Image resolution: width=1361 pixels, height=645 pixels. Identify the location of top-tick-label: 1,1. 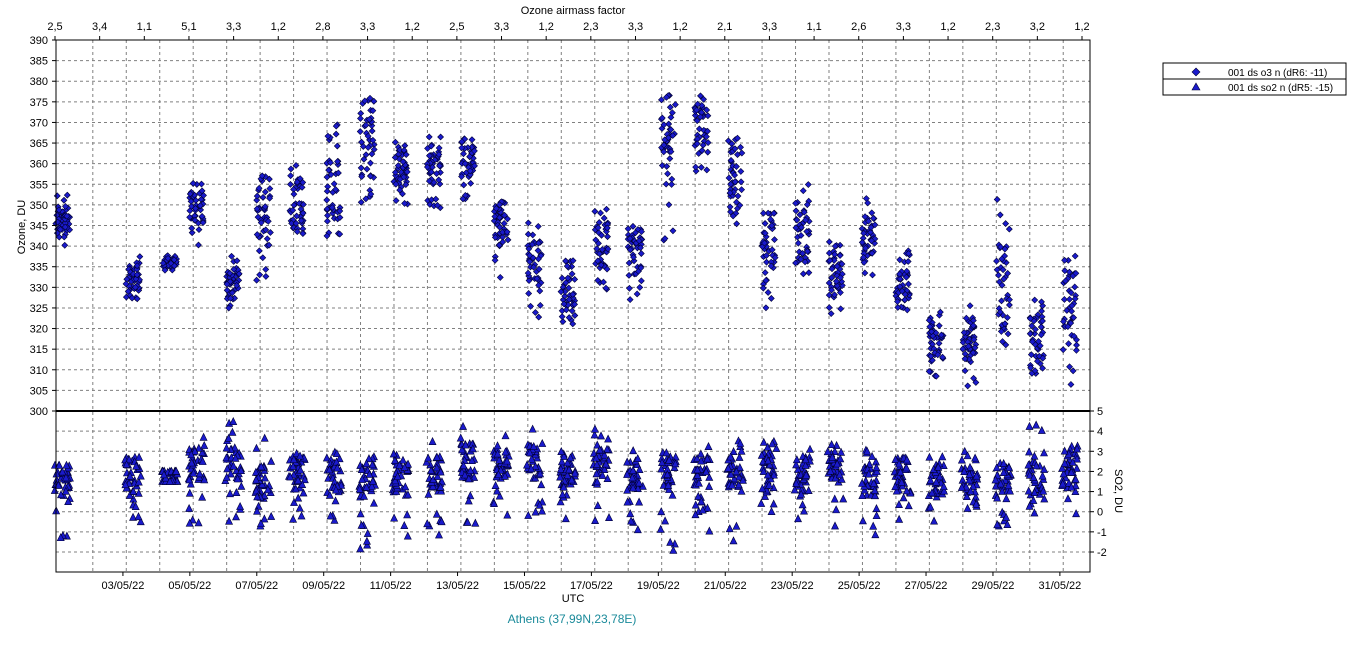
(144, 27).